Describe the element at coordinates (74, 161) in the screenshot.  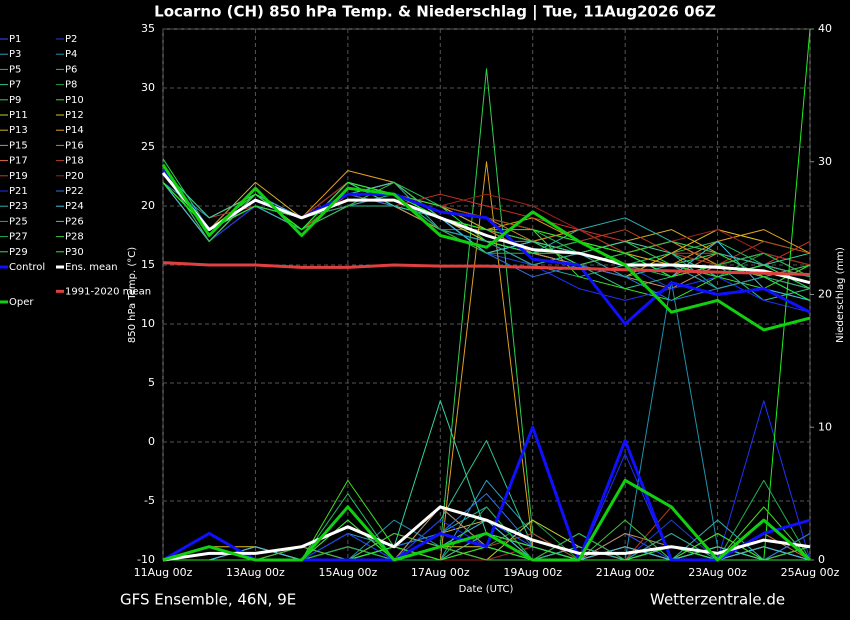
I see `legend-label: P18` at that location.